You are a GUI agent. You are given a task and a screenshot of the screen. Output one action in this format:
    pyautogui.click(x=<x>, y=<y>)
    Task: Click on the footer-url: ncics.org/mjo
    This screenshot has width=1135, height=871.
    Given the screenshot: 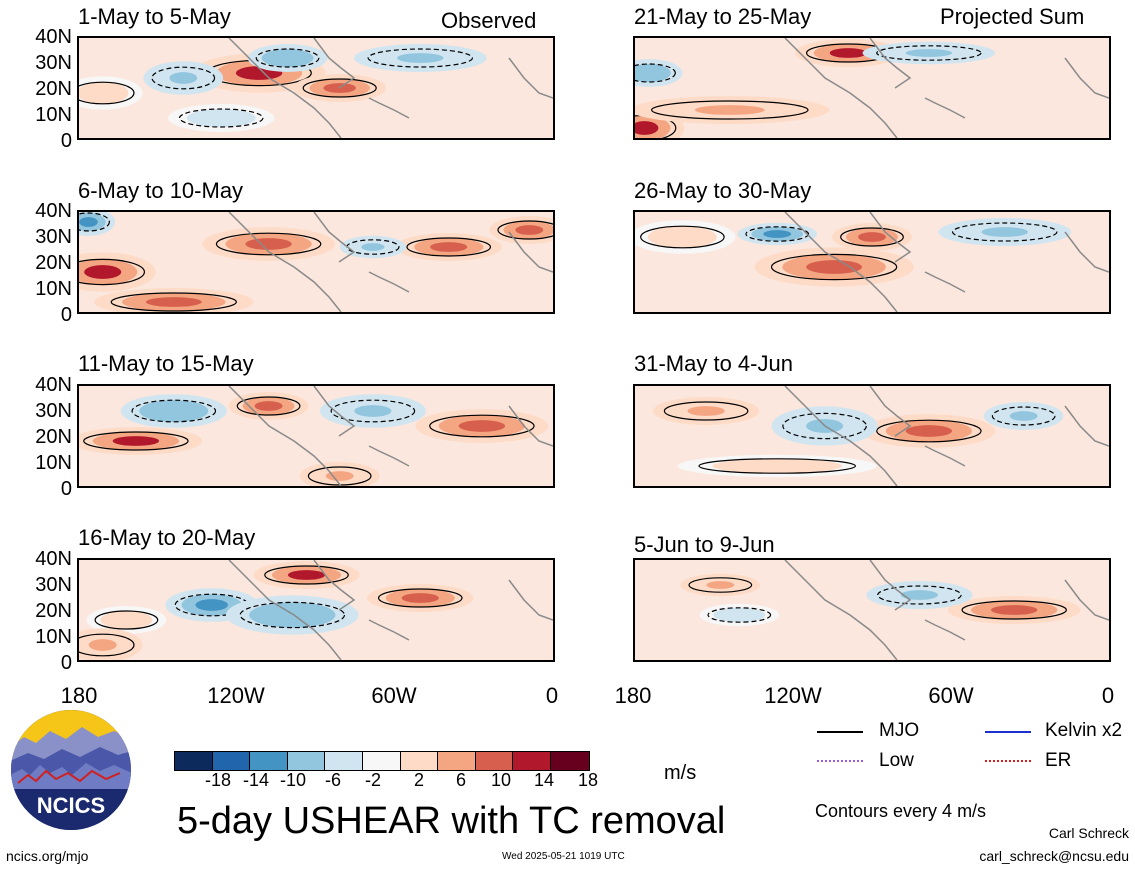 What is the action you would take?
    pyautogui.click(x=47, y=856)
    